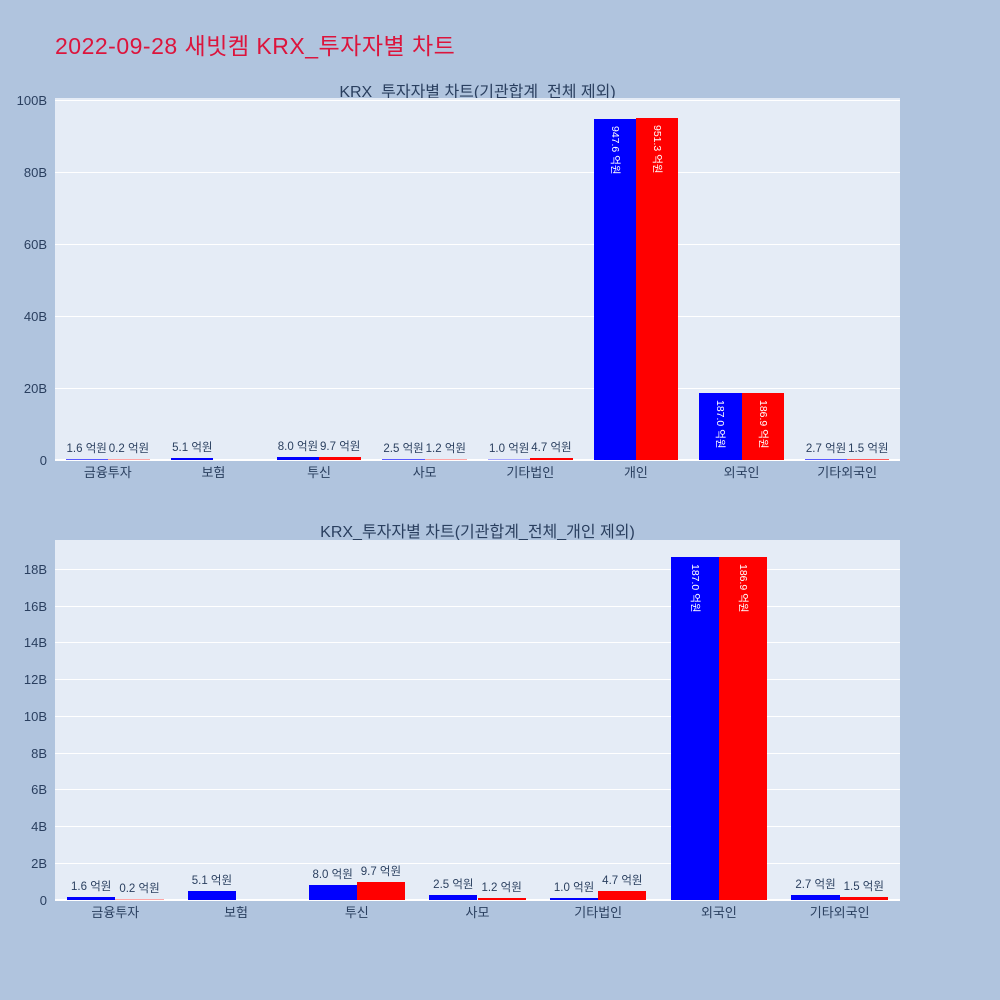  I want to click on chart1-title: KRX_투자자별 차트(기관합계_전체 제외), so click(477, 92).